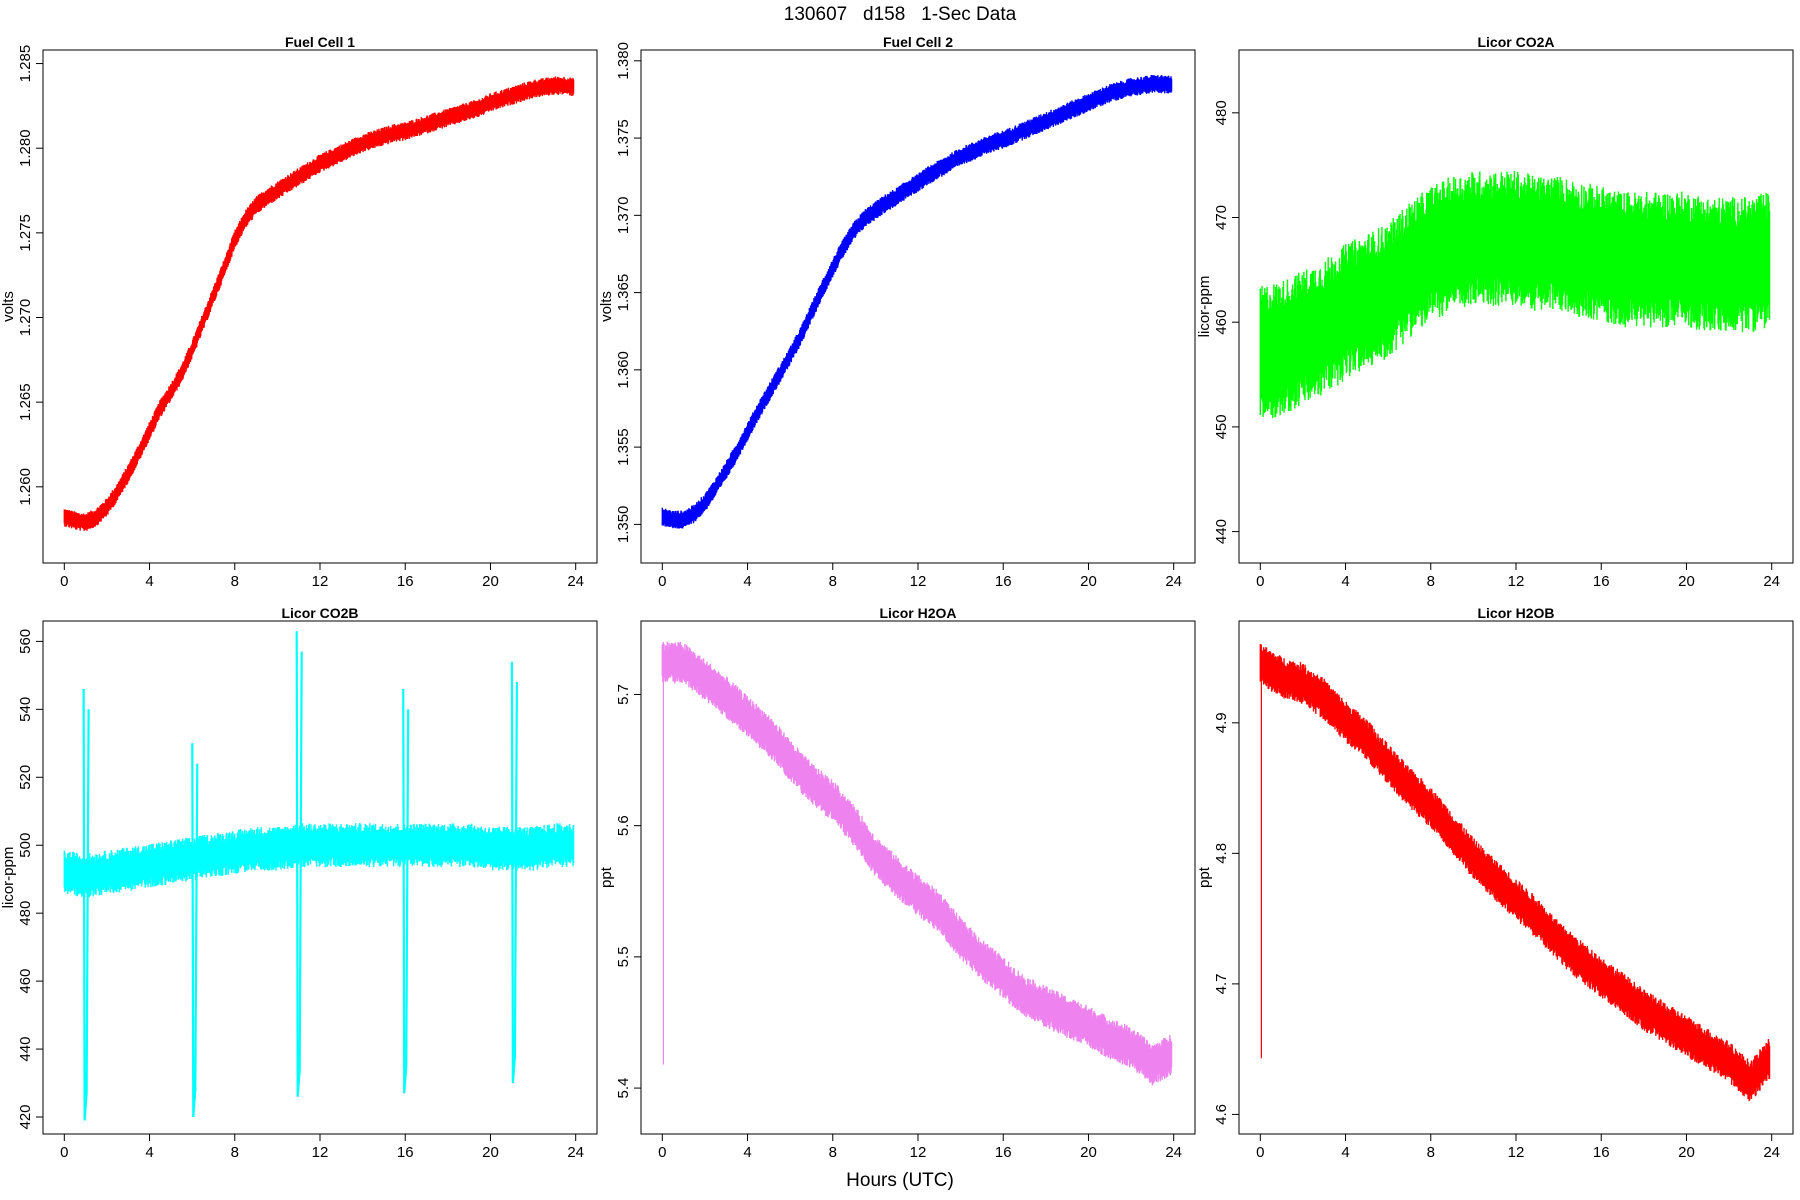 Image resolution: width=1800 pixels, height=1200 pixels. Describe the element at coordinates (1221, 1114) in the screenshot. I see `y-tick-label: 4.6` at that location.